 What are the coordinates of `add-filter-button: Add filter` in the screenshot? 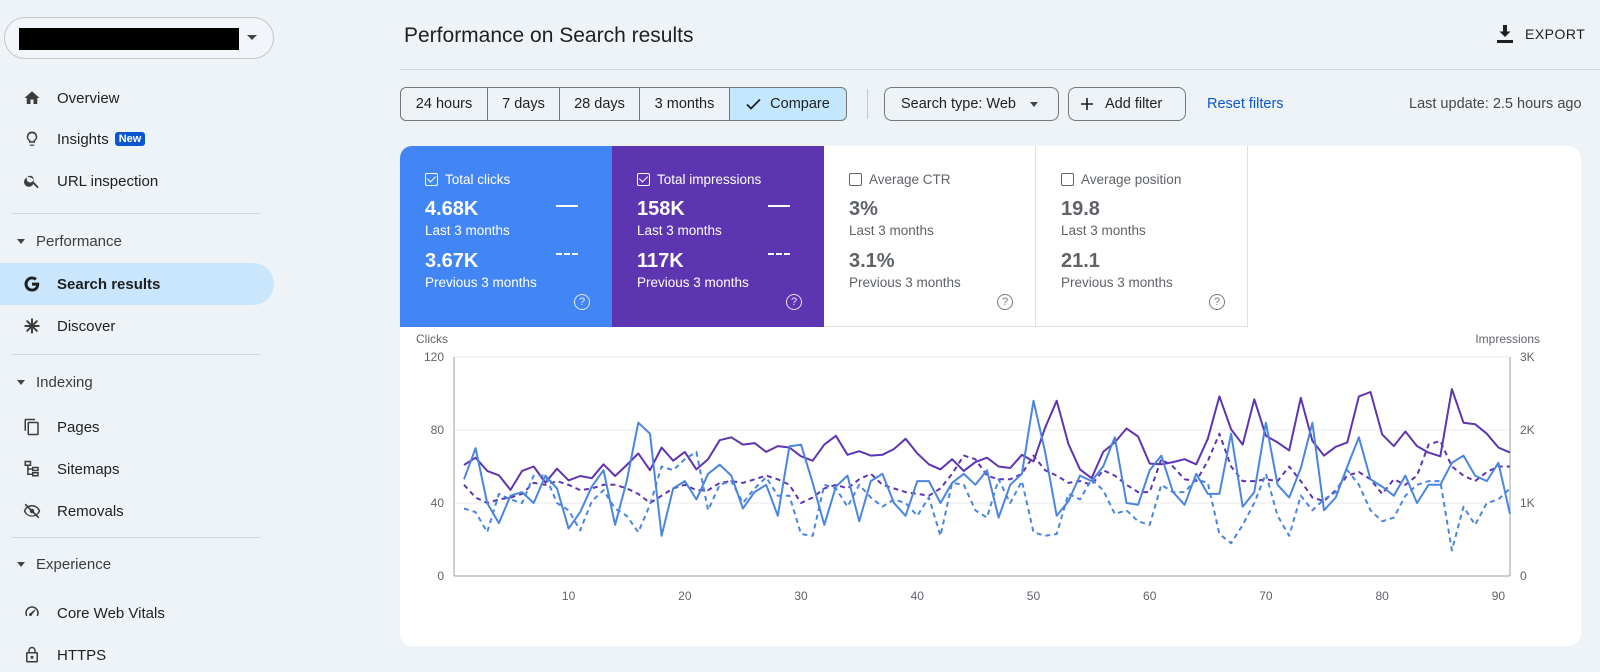 It's located at (1127, 104).